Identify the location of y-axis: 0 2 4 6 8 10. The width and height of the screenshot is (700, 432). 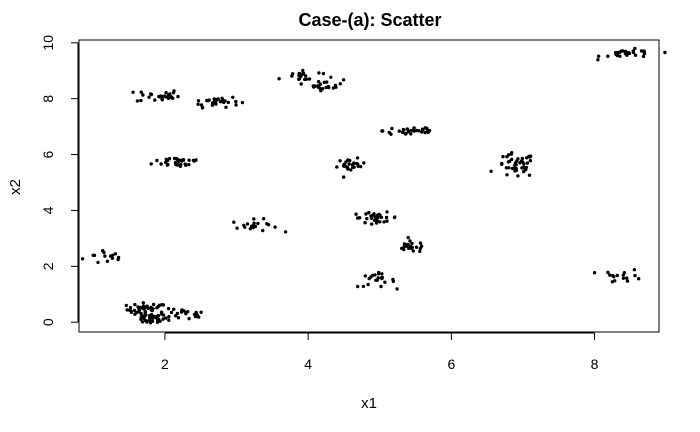
(59, 180).